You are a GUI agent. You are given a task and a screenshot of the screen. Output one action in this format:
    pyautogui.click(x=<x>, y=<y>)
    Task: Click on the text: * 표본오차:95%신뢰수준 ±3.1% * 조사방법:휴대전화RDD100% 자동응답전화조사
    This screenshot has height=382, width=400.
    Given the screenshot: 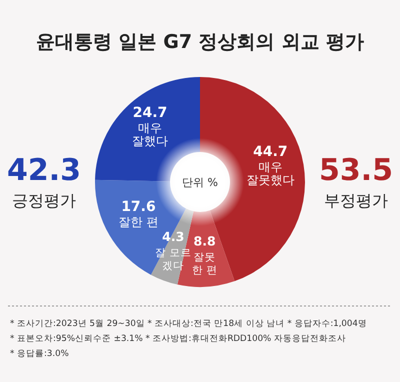 What is the action you would take?
    pyautogui.click(x=178, y=339)
    